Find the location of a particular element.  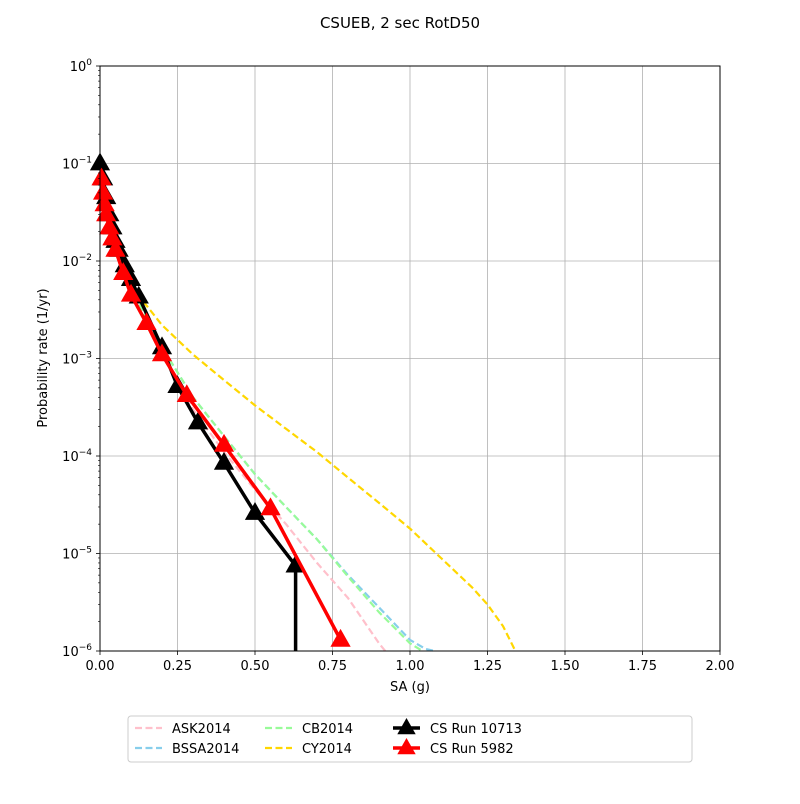

y-tick-exponent: −2 is located at coordinates (85, 258).